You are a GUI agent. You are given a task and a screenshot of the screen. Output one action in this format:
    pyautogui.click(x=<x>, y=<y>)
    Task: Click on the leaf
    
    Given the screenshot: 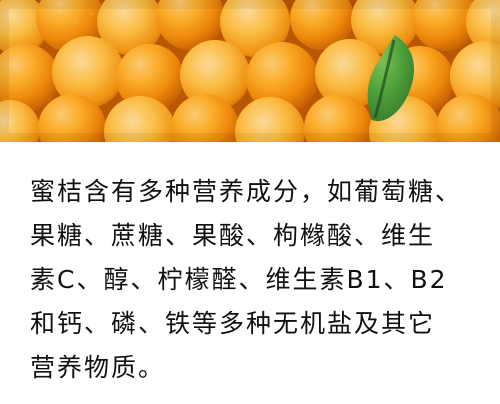 What is the action you would take?
    pyautogui.click(x=391, y=78)
    